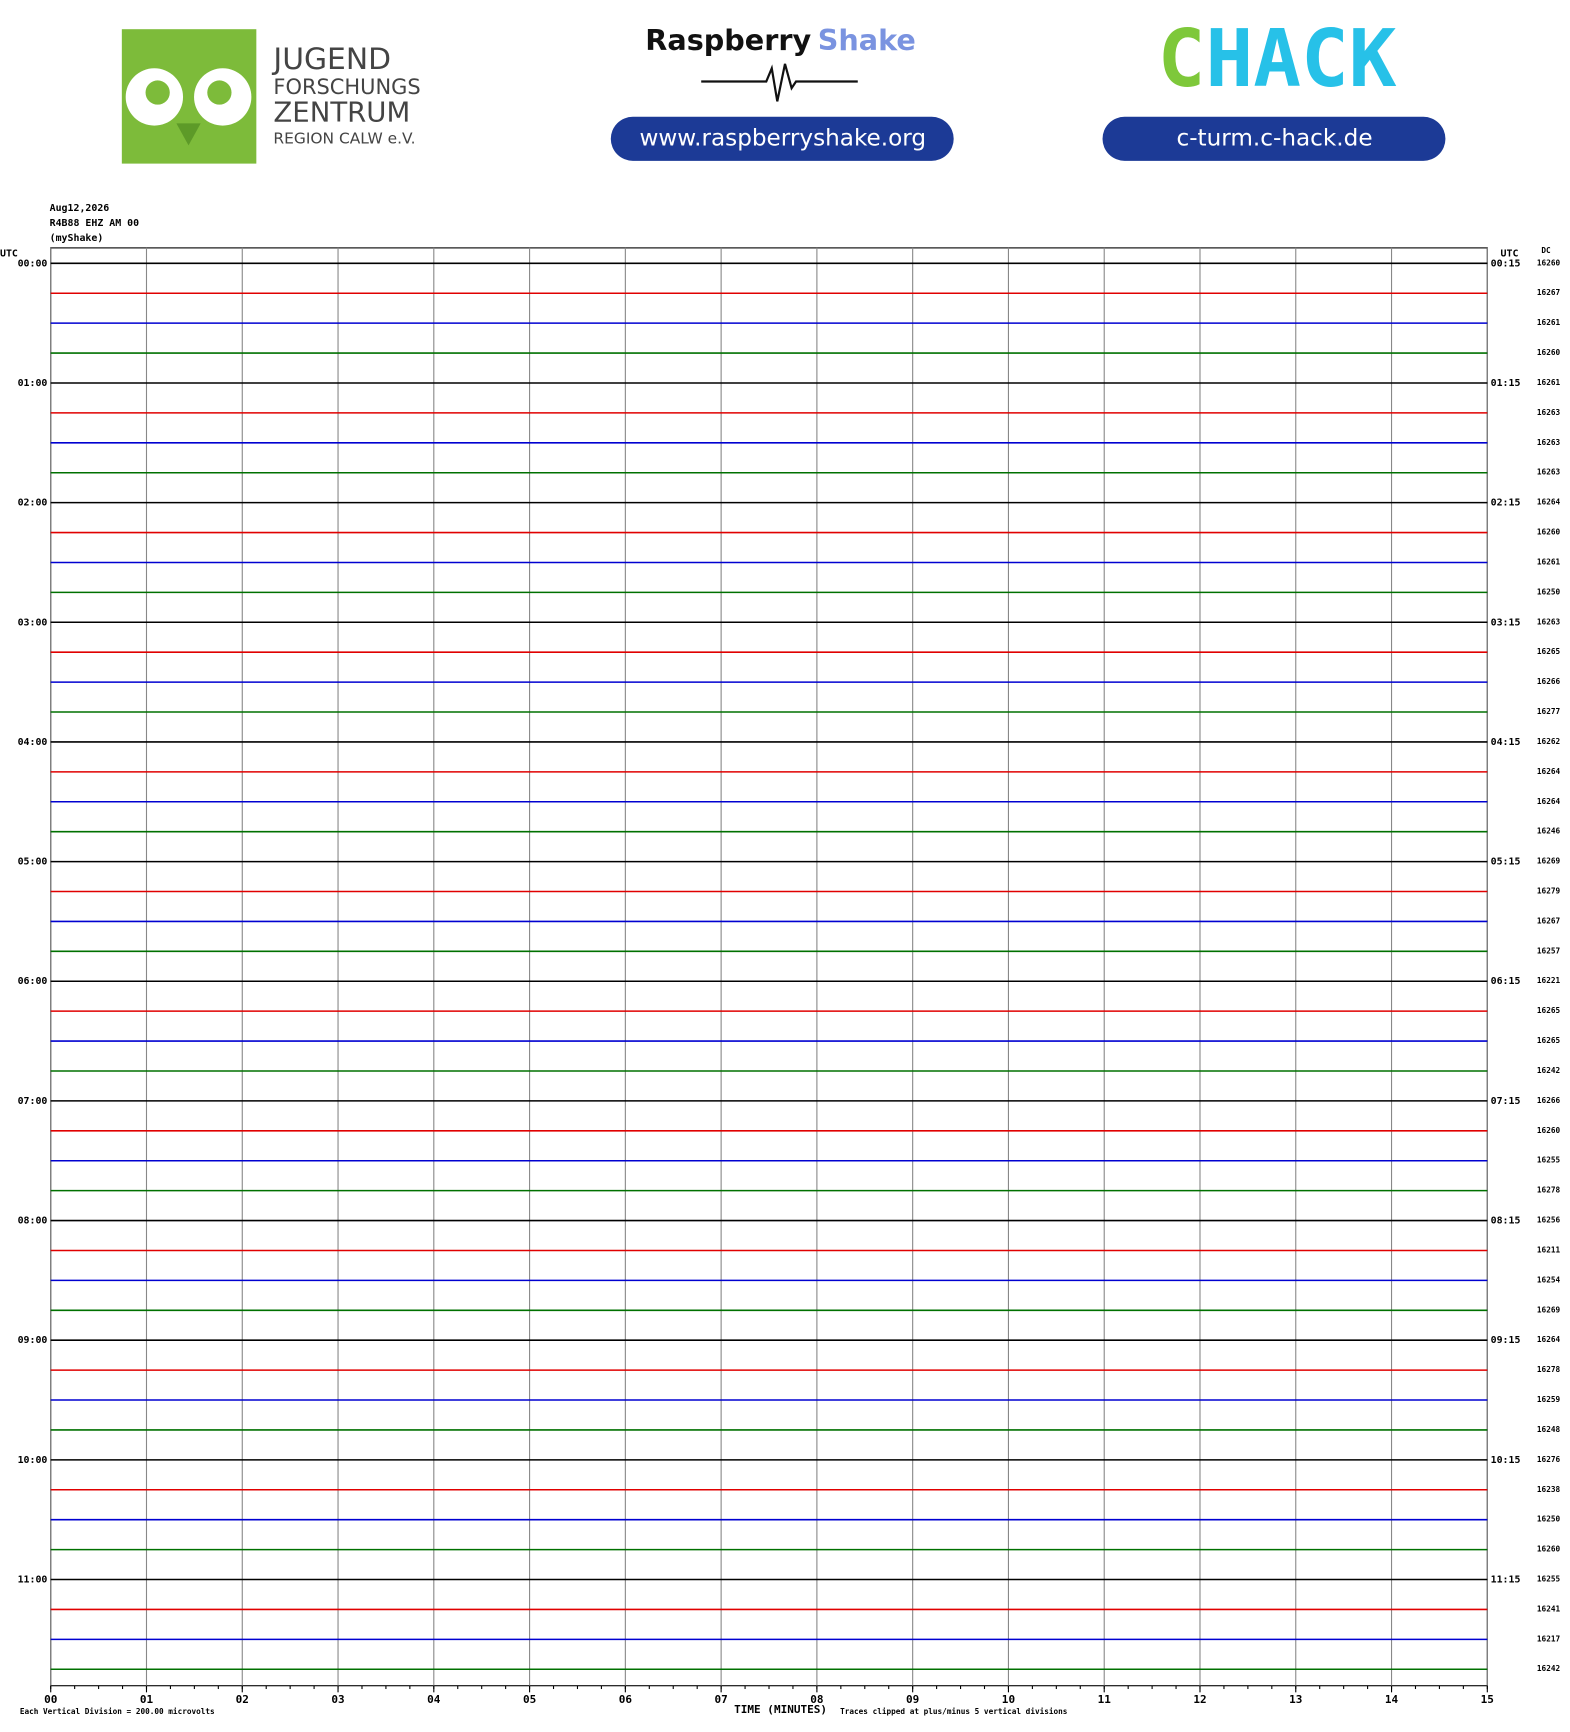  Describe the element at coordinates (1506, 383) in the screenshot. I see `time-label-right: 01:15` at that location.